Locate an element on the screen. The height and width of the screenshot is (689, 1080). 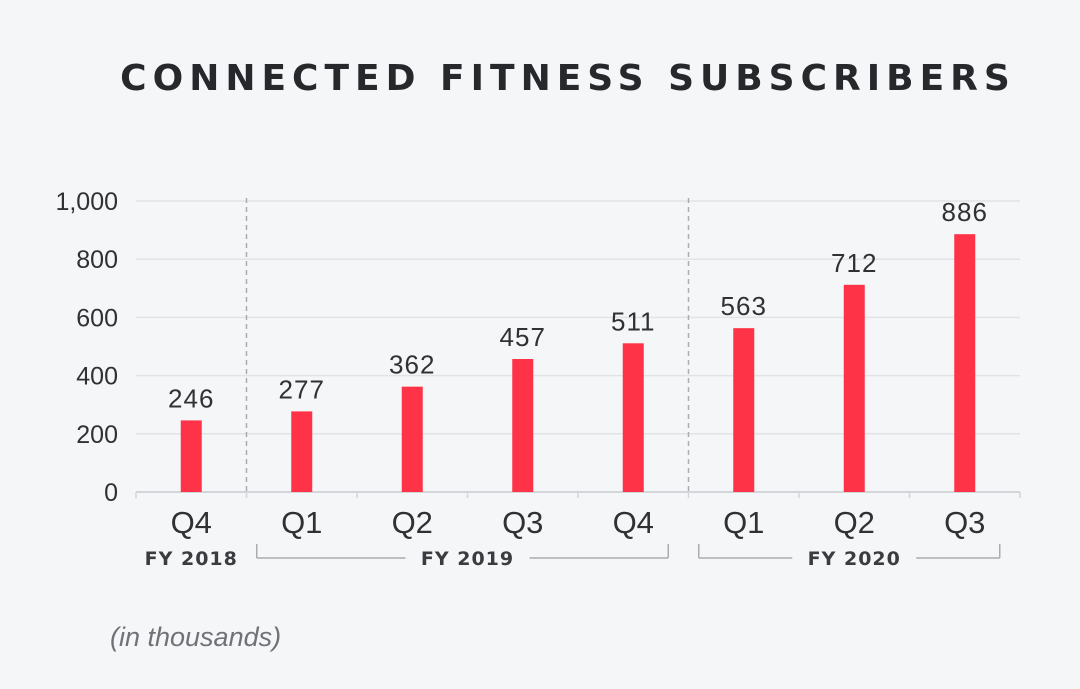
y-tick-label: 1,000 is located at coordinates (86, 202).